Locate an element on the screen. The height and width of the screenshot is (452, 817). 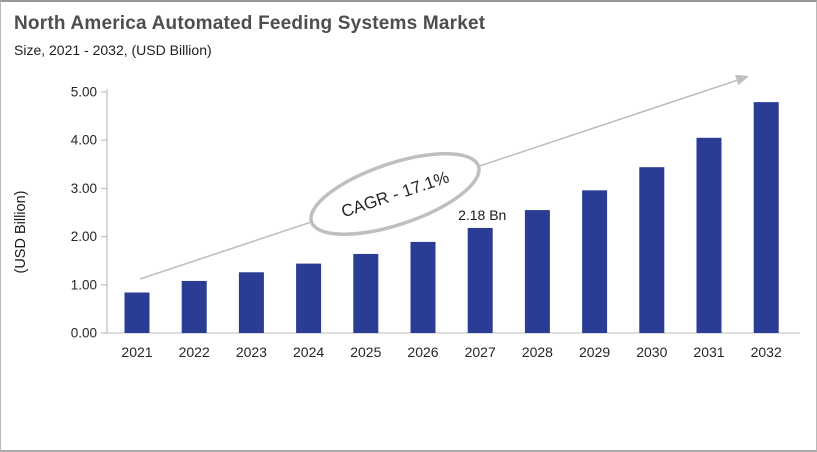
y-axis-title: (USD Billion) is located at coordinates (21, 232).